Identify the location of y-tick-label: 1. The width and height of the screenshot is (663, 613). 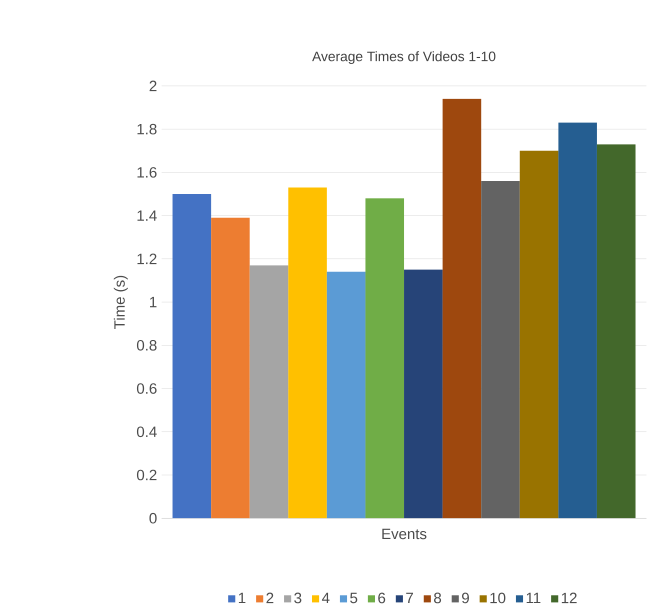
(153, 302).